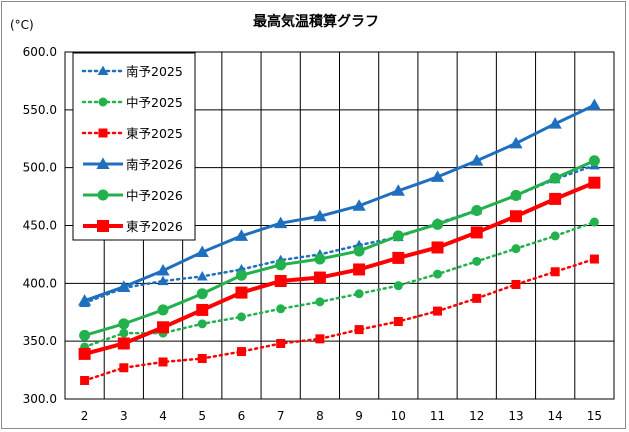 Image resolution: width=629 pixels, height=432 pixels. Describe the element at coordinates (163, 416) in the screenshot. I see `x-tick-label: 4` at that location.